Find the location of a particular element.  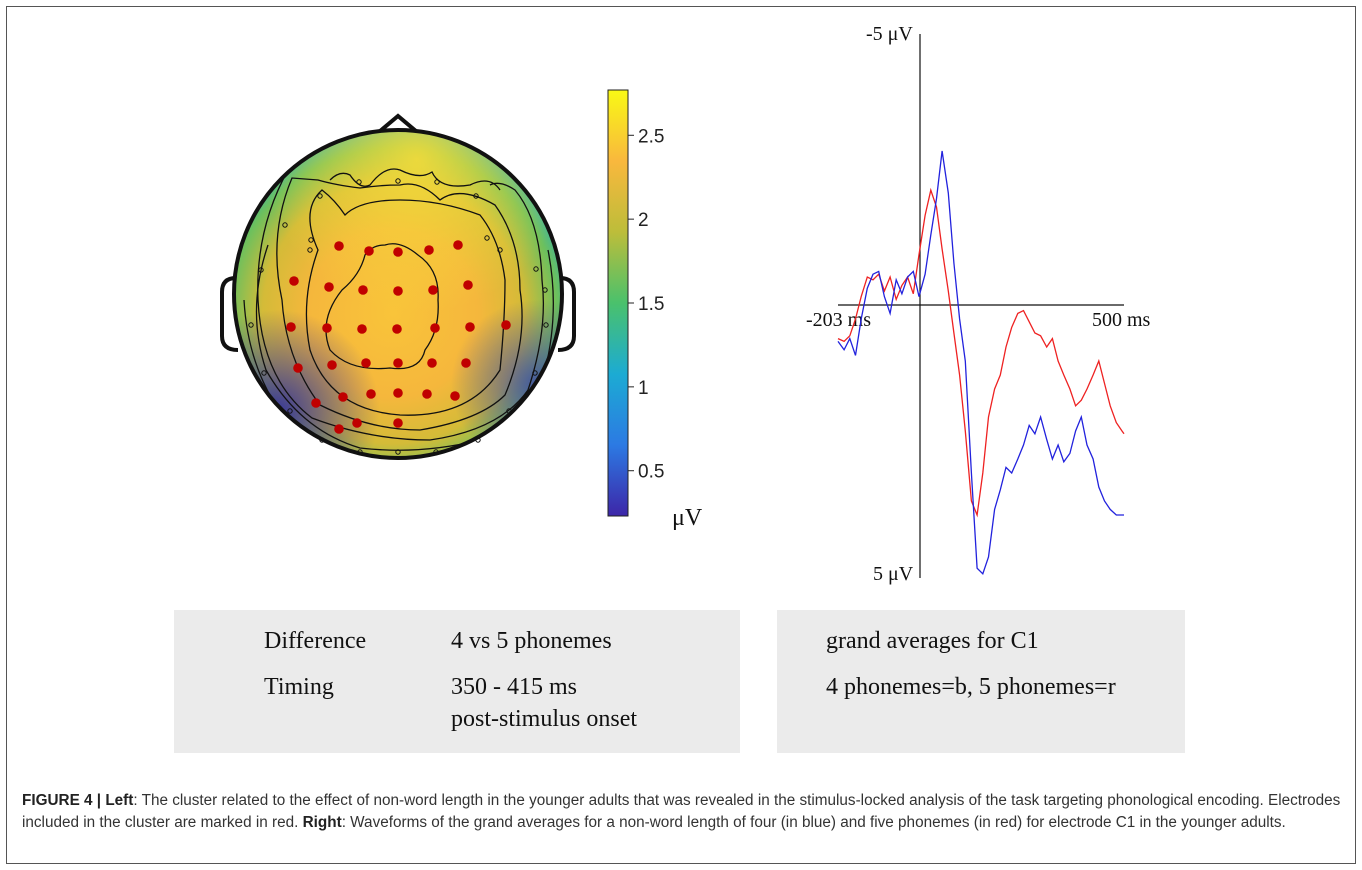

colorbar-tick-label: 2.5 is located at coordinates (651, 136).